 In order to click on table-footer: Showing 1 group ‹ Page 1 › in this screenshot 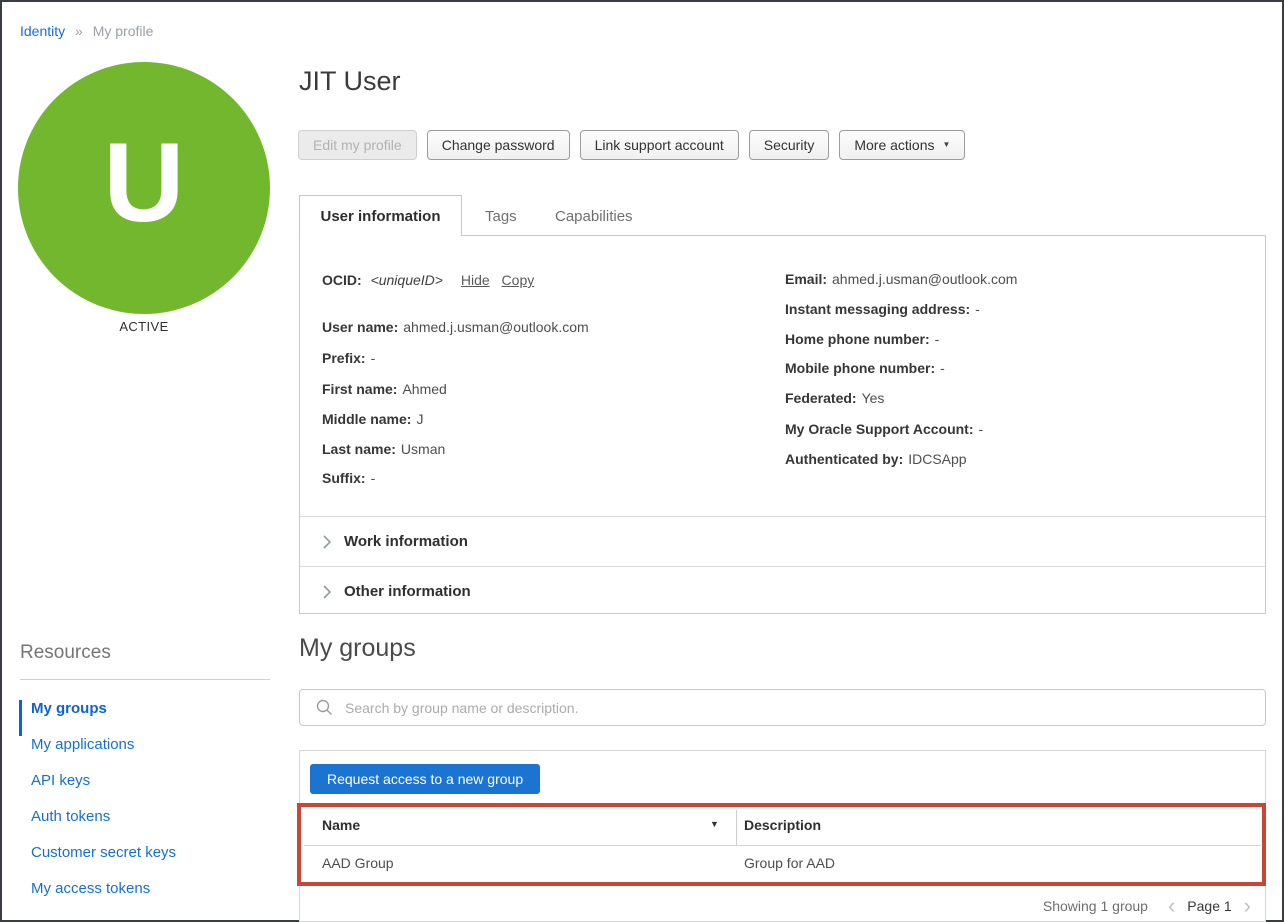, I will do `click(1148, 906)`.